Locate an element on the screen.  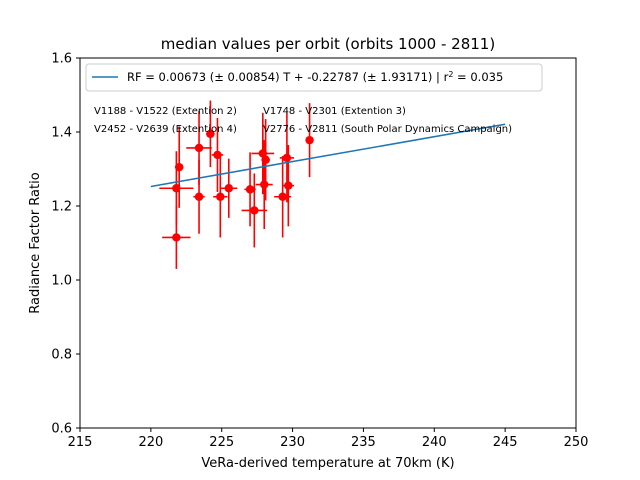
x-tick-label-2: 225 is located at coordinates (221, 442).